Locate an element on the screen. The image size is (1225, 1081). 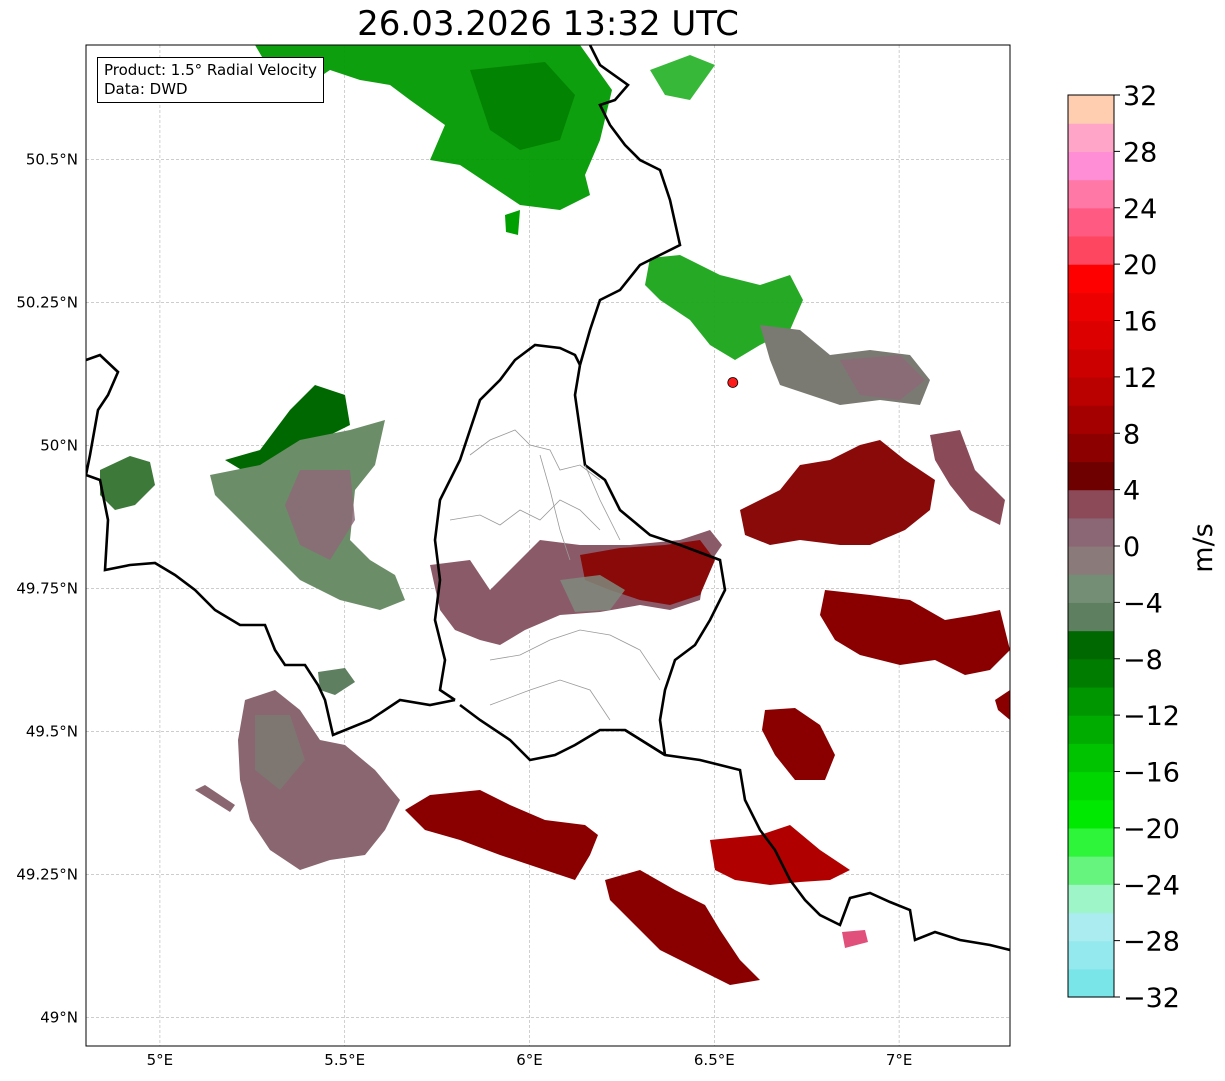
data-source-label: Data: DWD is located at coordinates (146, 89).